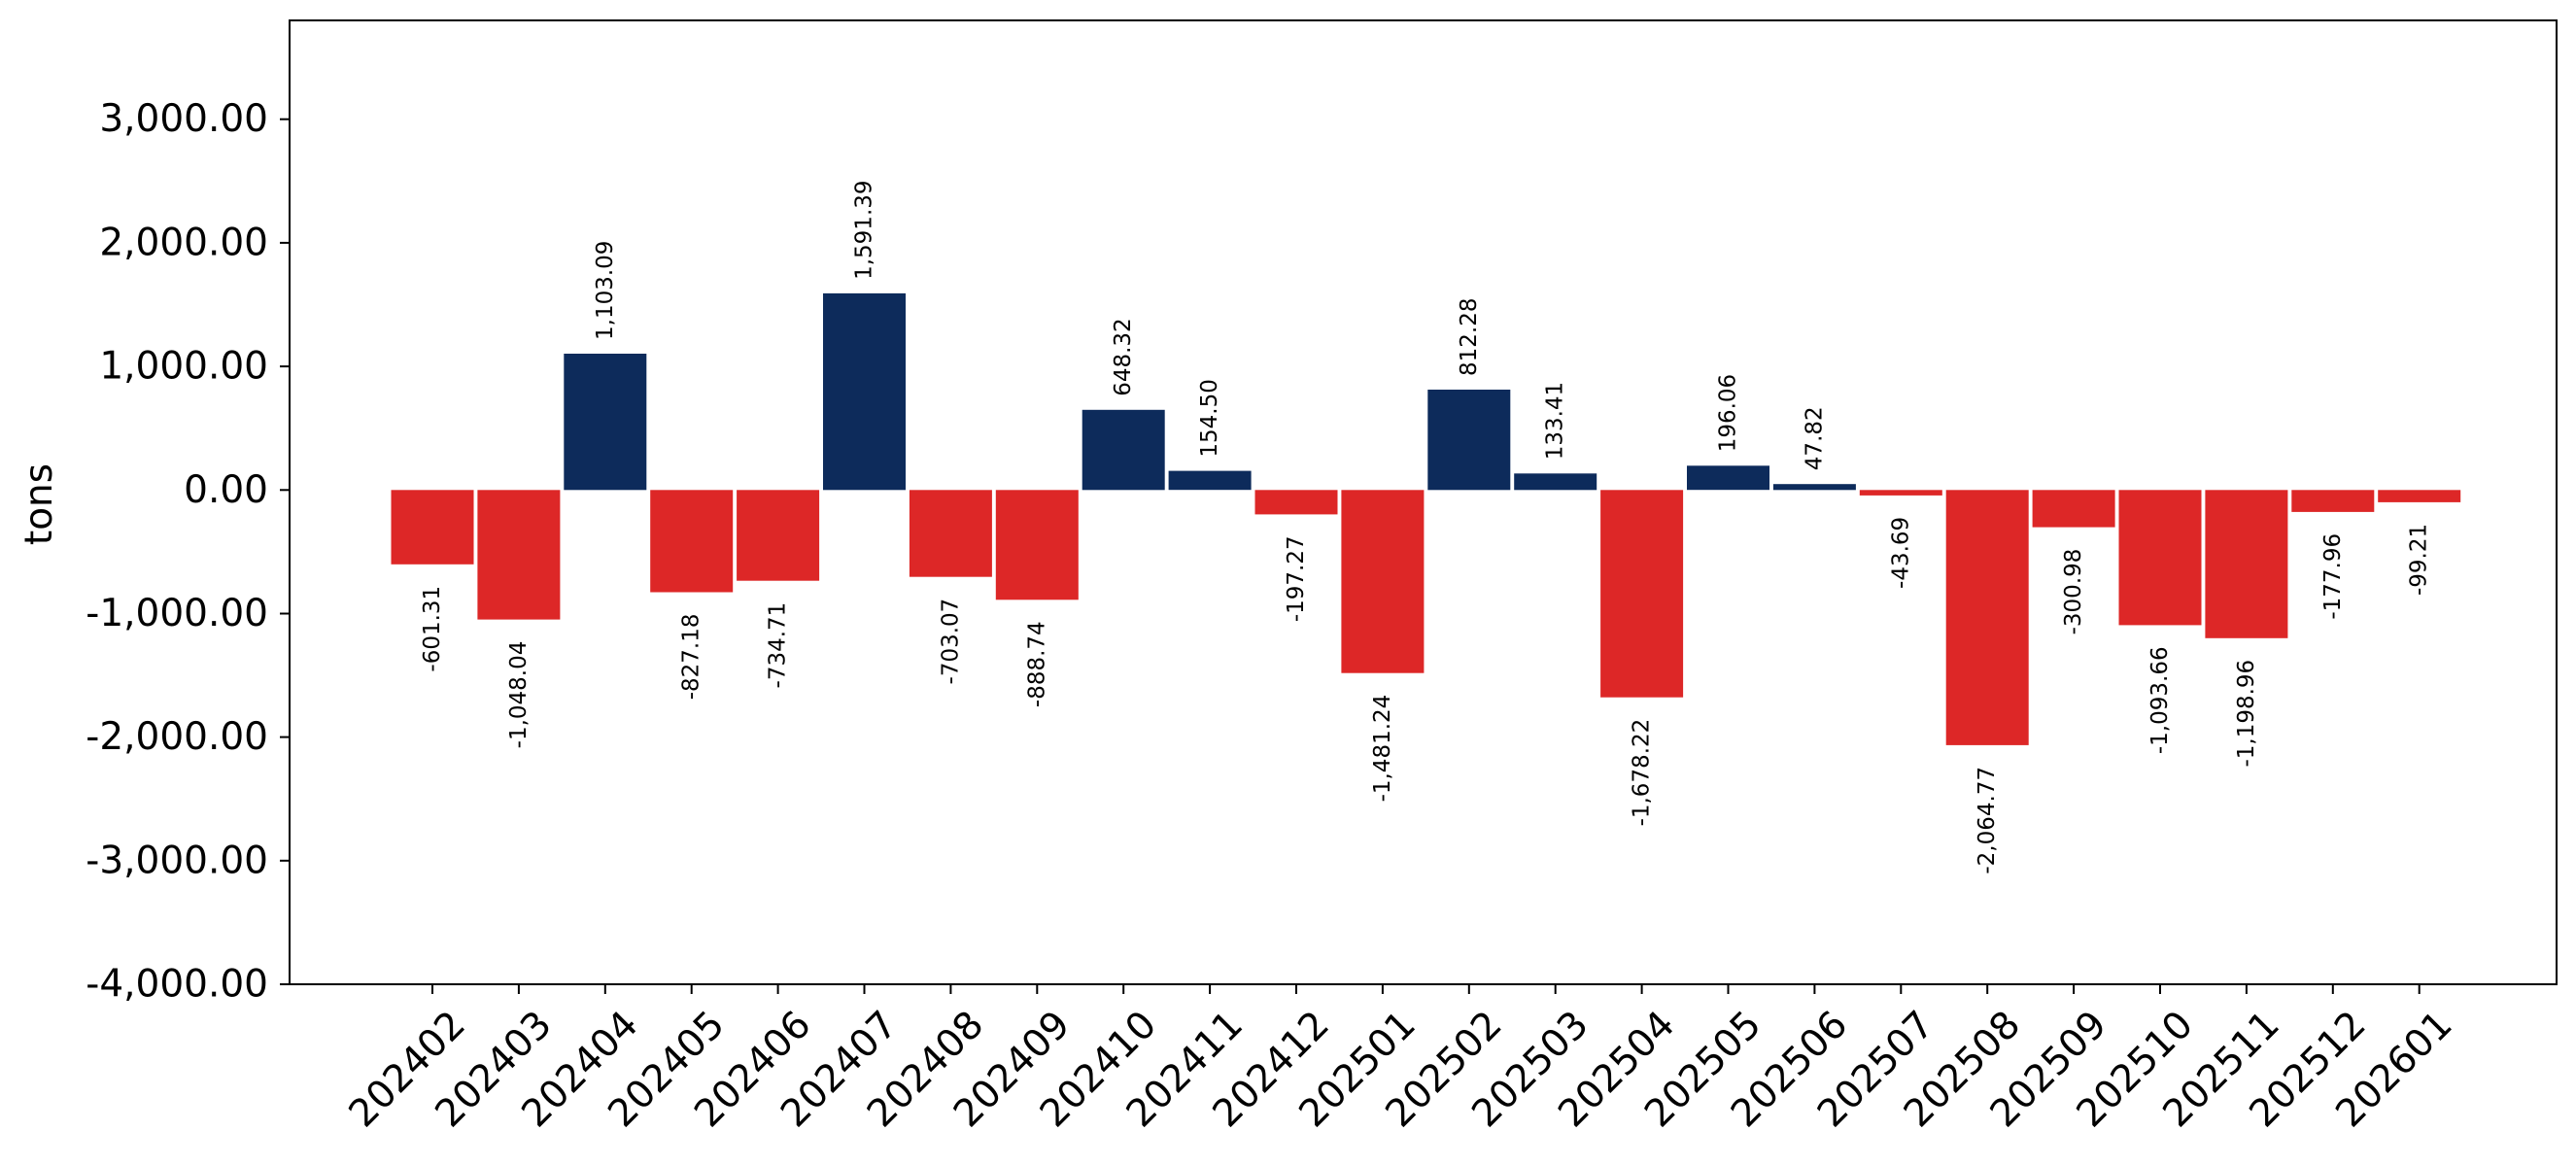 This screenshot has height=1165, width=2576. Describe the element at coordinates (1728, 413) in the screenshot. I see `value-label-202505: 196.06` at that location.